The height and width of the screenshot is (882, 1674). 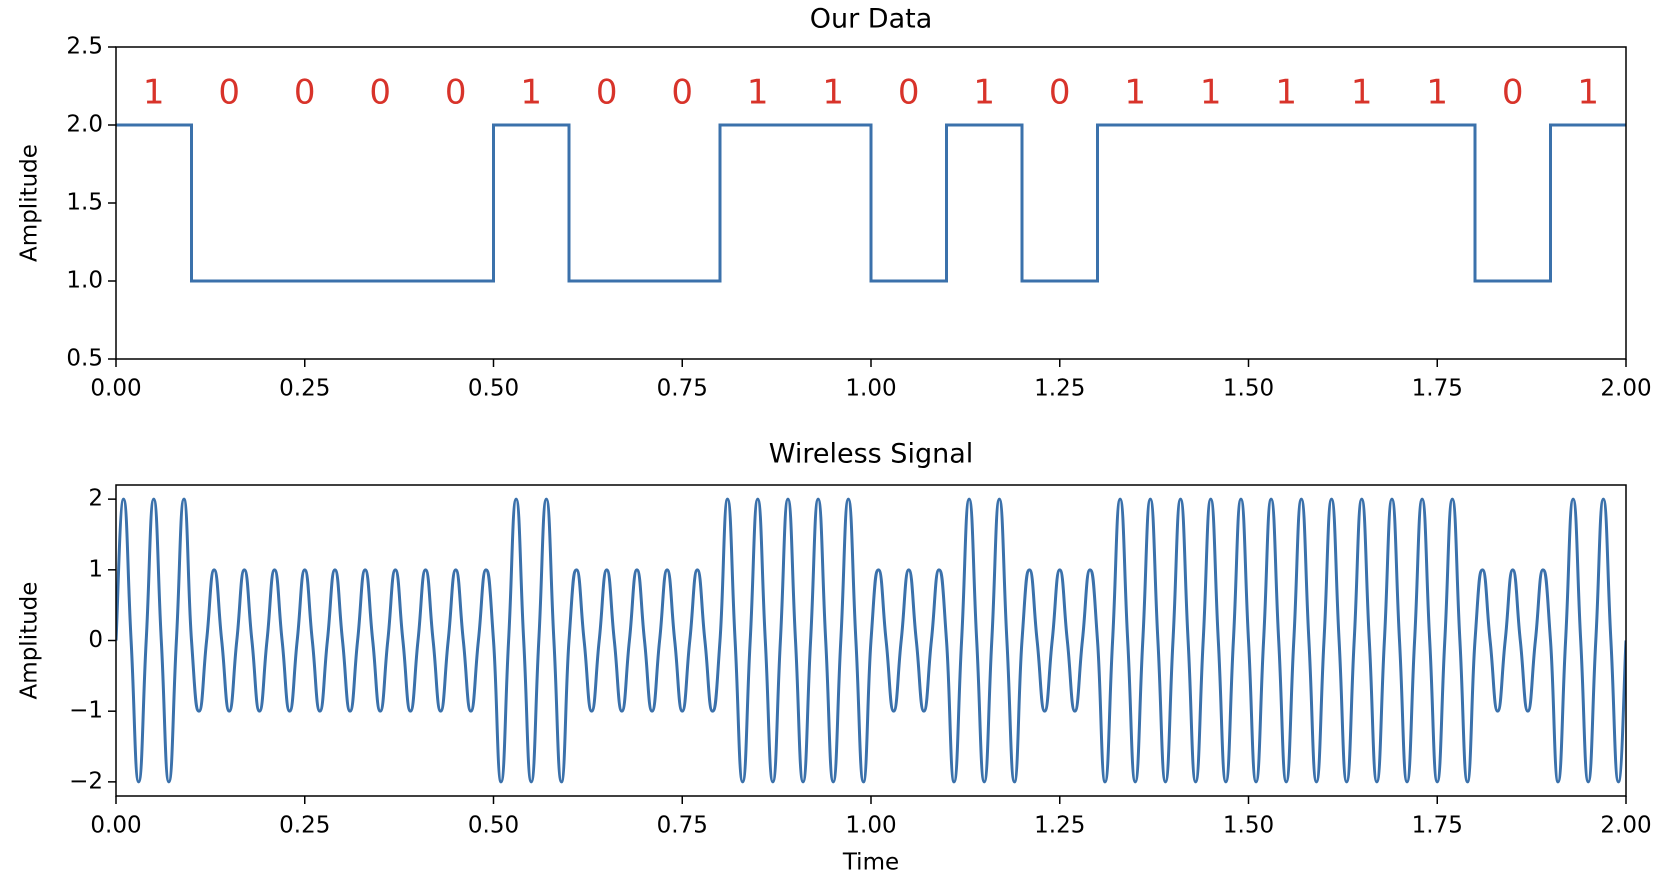 What do you see at coordinates (95, 499) in the screenshot?
I see `y-tick-label: 2` at bounding box center [95, 499].